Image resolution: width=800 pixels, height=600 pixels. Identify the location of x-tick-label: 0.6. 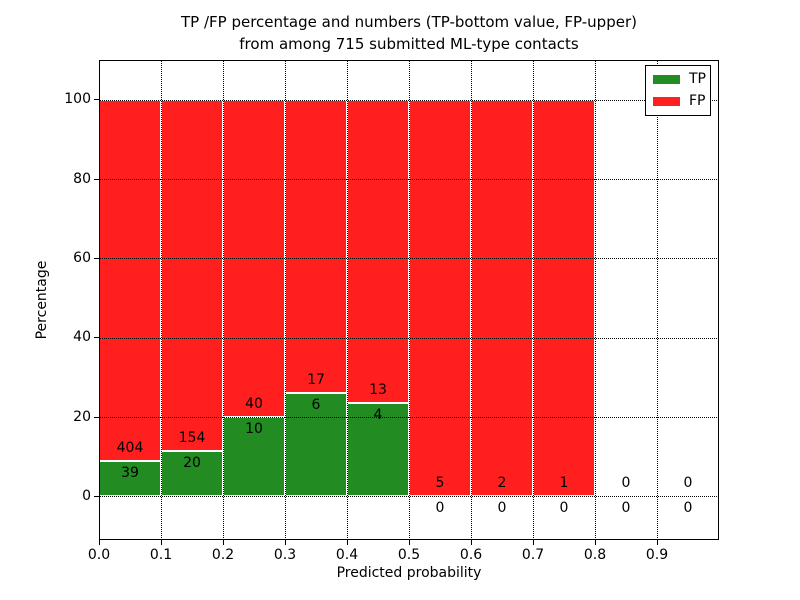
(471, 555).